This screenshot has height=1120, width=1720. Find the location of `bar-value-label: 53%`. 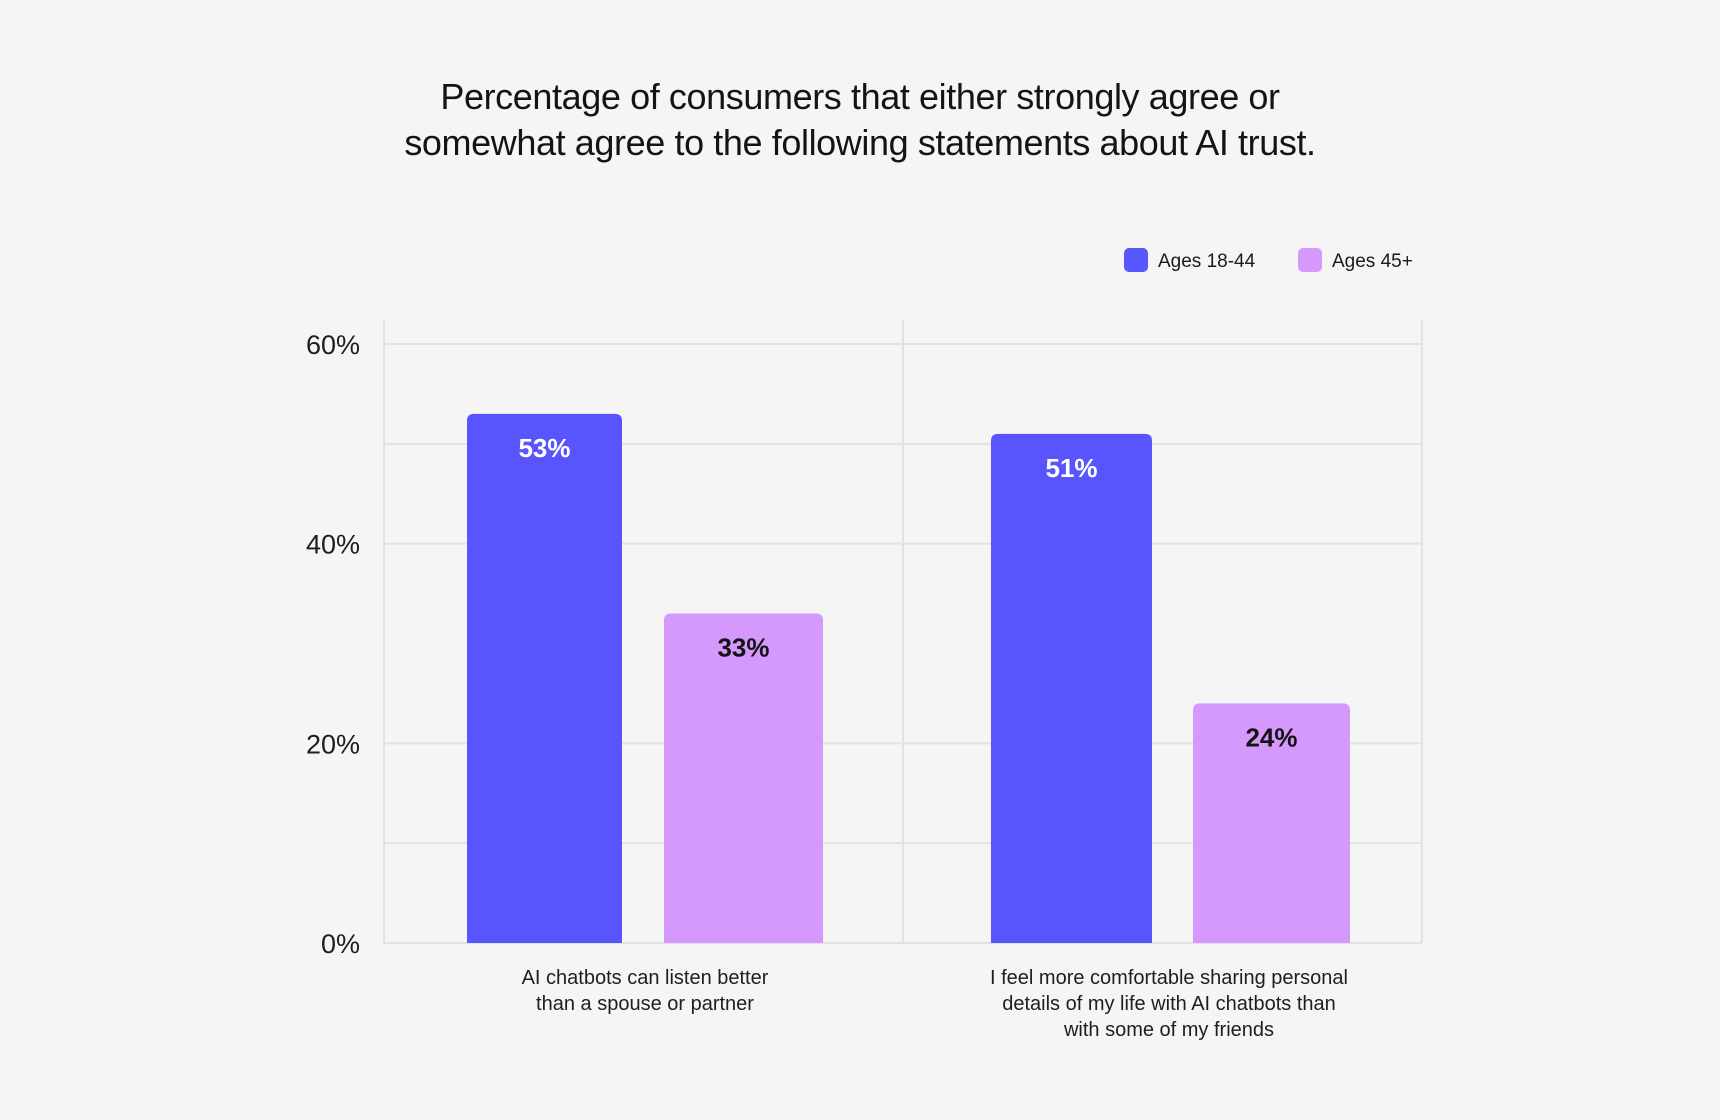

bar-value-label: 53% is located at coordinates (544, 448).